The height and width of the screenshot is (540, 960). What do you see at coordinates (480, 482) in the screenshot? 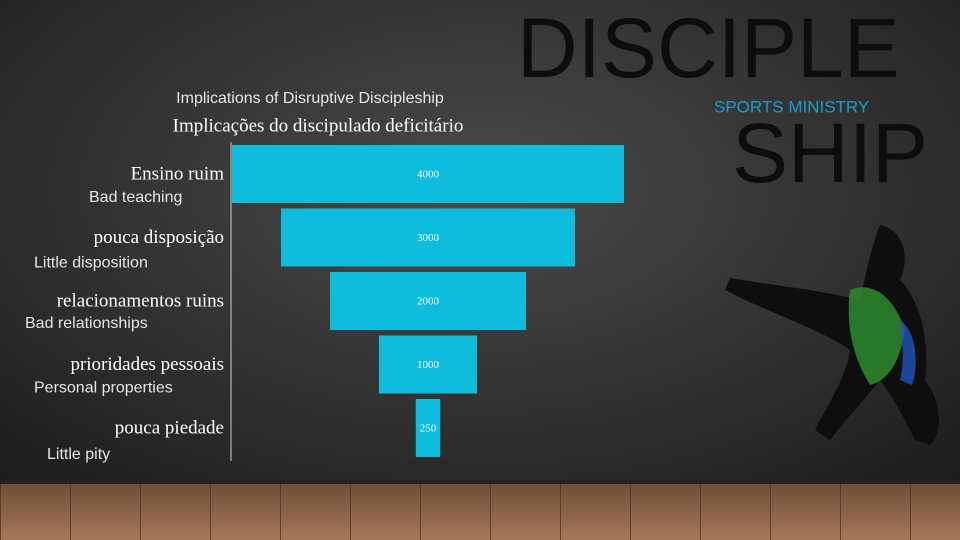
I see `floor-edge` at bounding box center [480, 482].